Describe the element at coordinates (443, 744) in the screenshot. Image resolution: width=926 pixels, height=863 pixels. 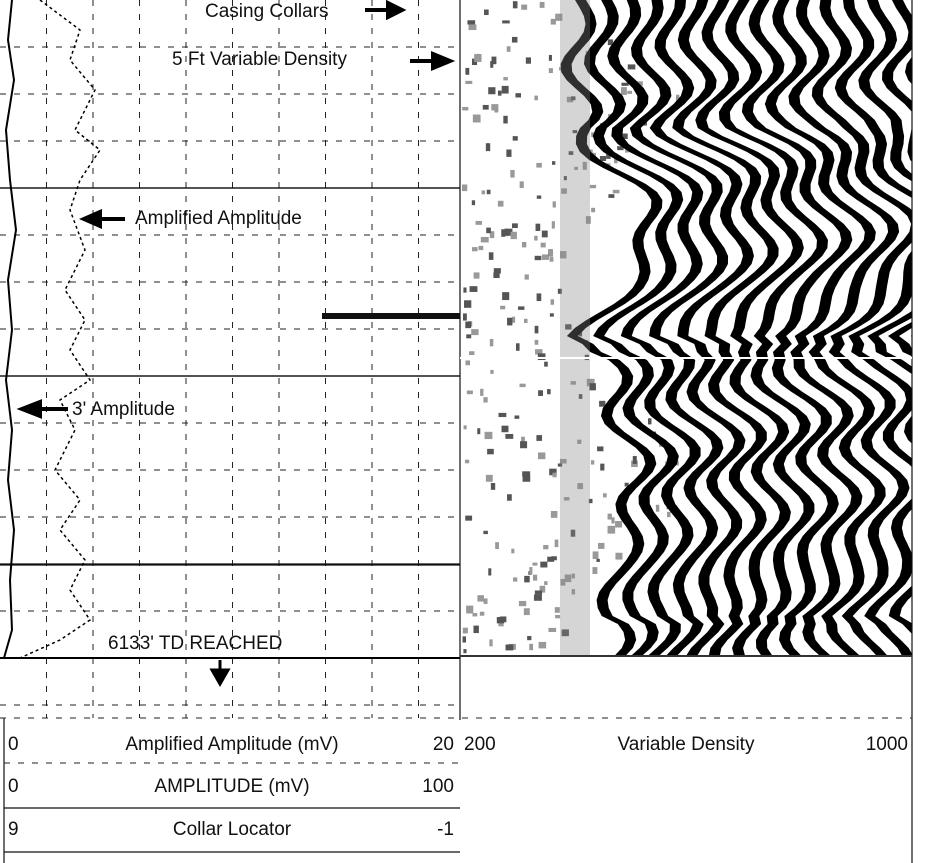
I see `scale-max: 20` at that location.